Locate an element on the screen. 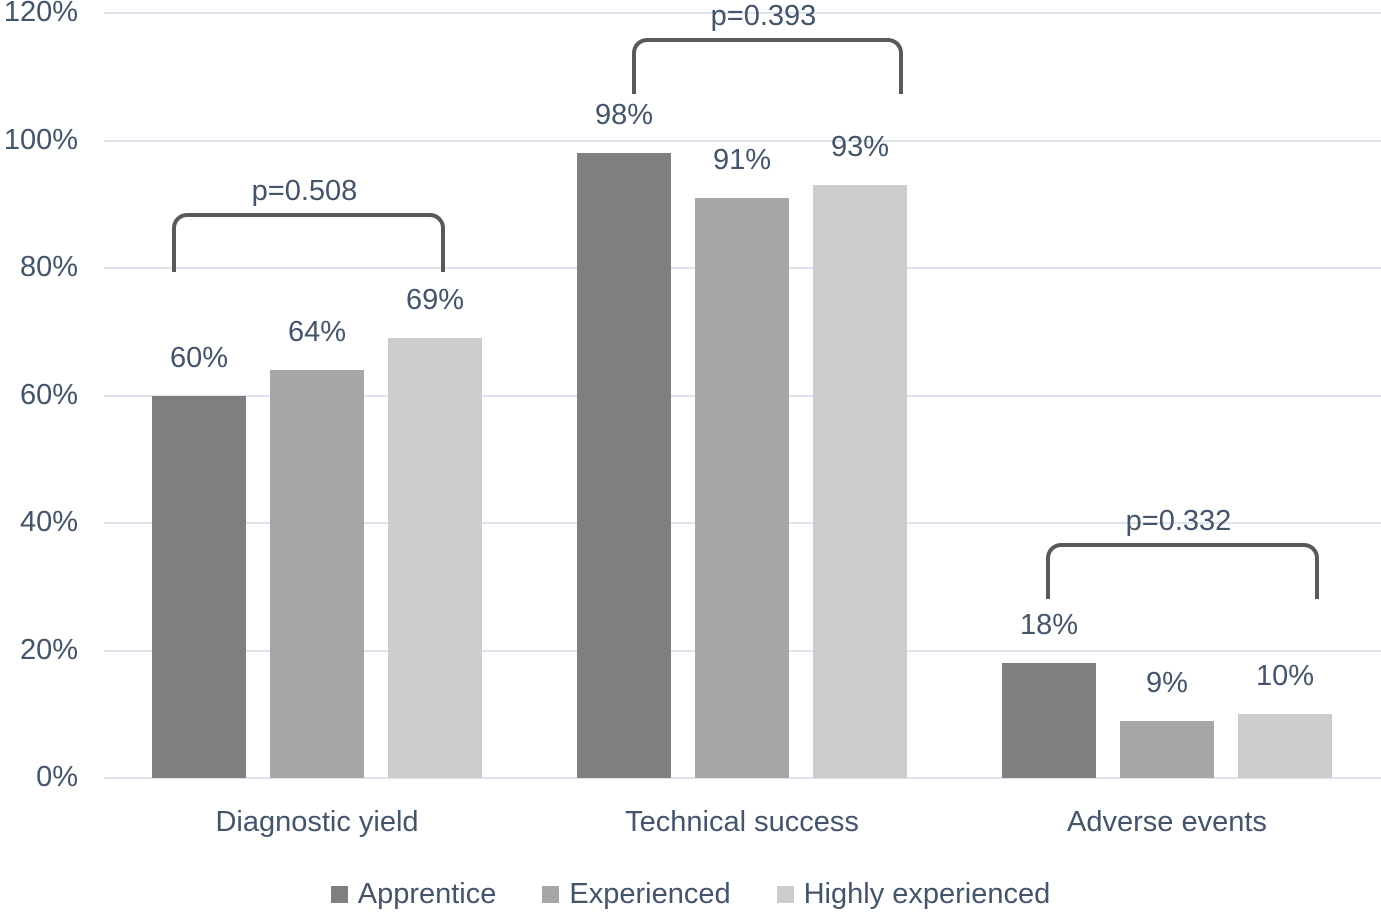  bar-highly-experienced-adverse-events is located at coordinates (1285, 746).